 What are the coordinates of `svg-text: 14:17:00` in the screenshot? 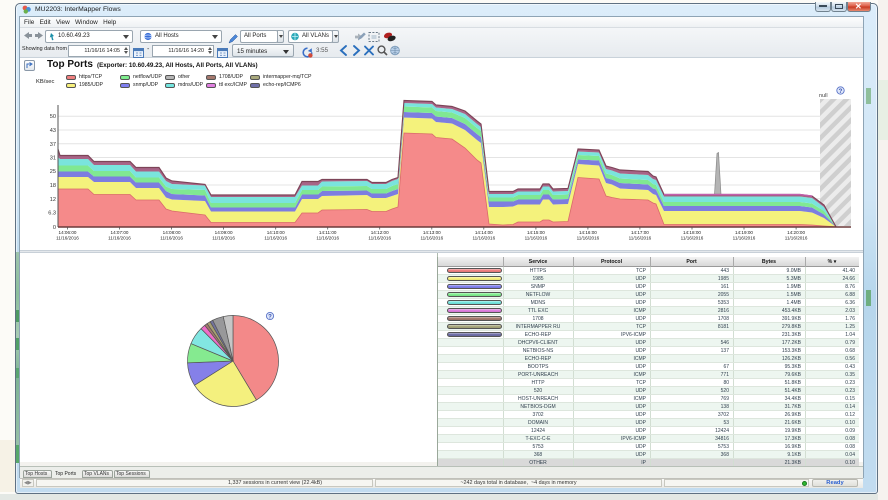 It's located at (640, 232).